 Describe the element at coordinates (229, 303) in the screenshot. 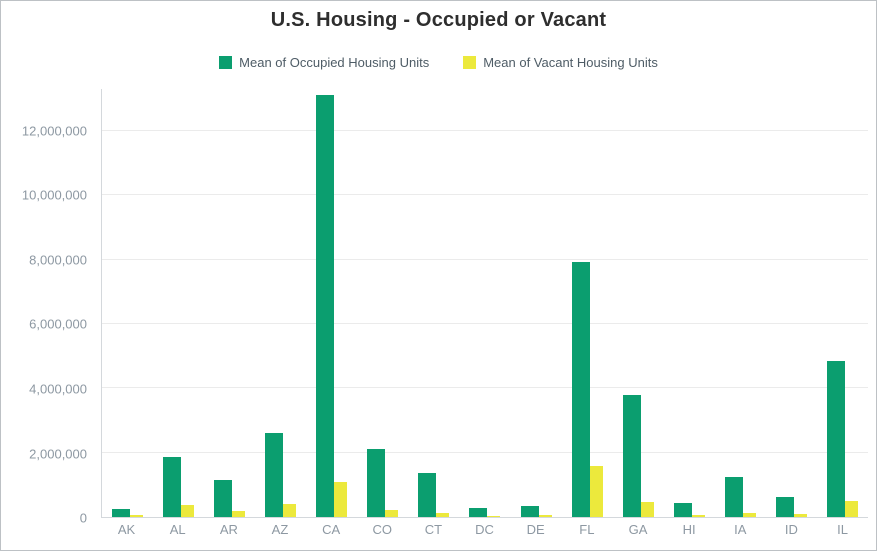

I see `bar-group-AR` at that location.